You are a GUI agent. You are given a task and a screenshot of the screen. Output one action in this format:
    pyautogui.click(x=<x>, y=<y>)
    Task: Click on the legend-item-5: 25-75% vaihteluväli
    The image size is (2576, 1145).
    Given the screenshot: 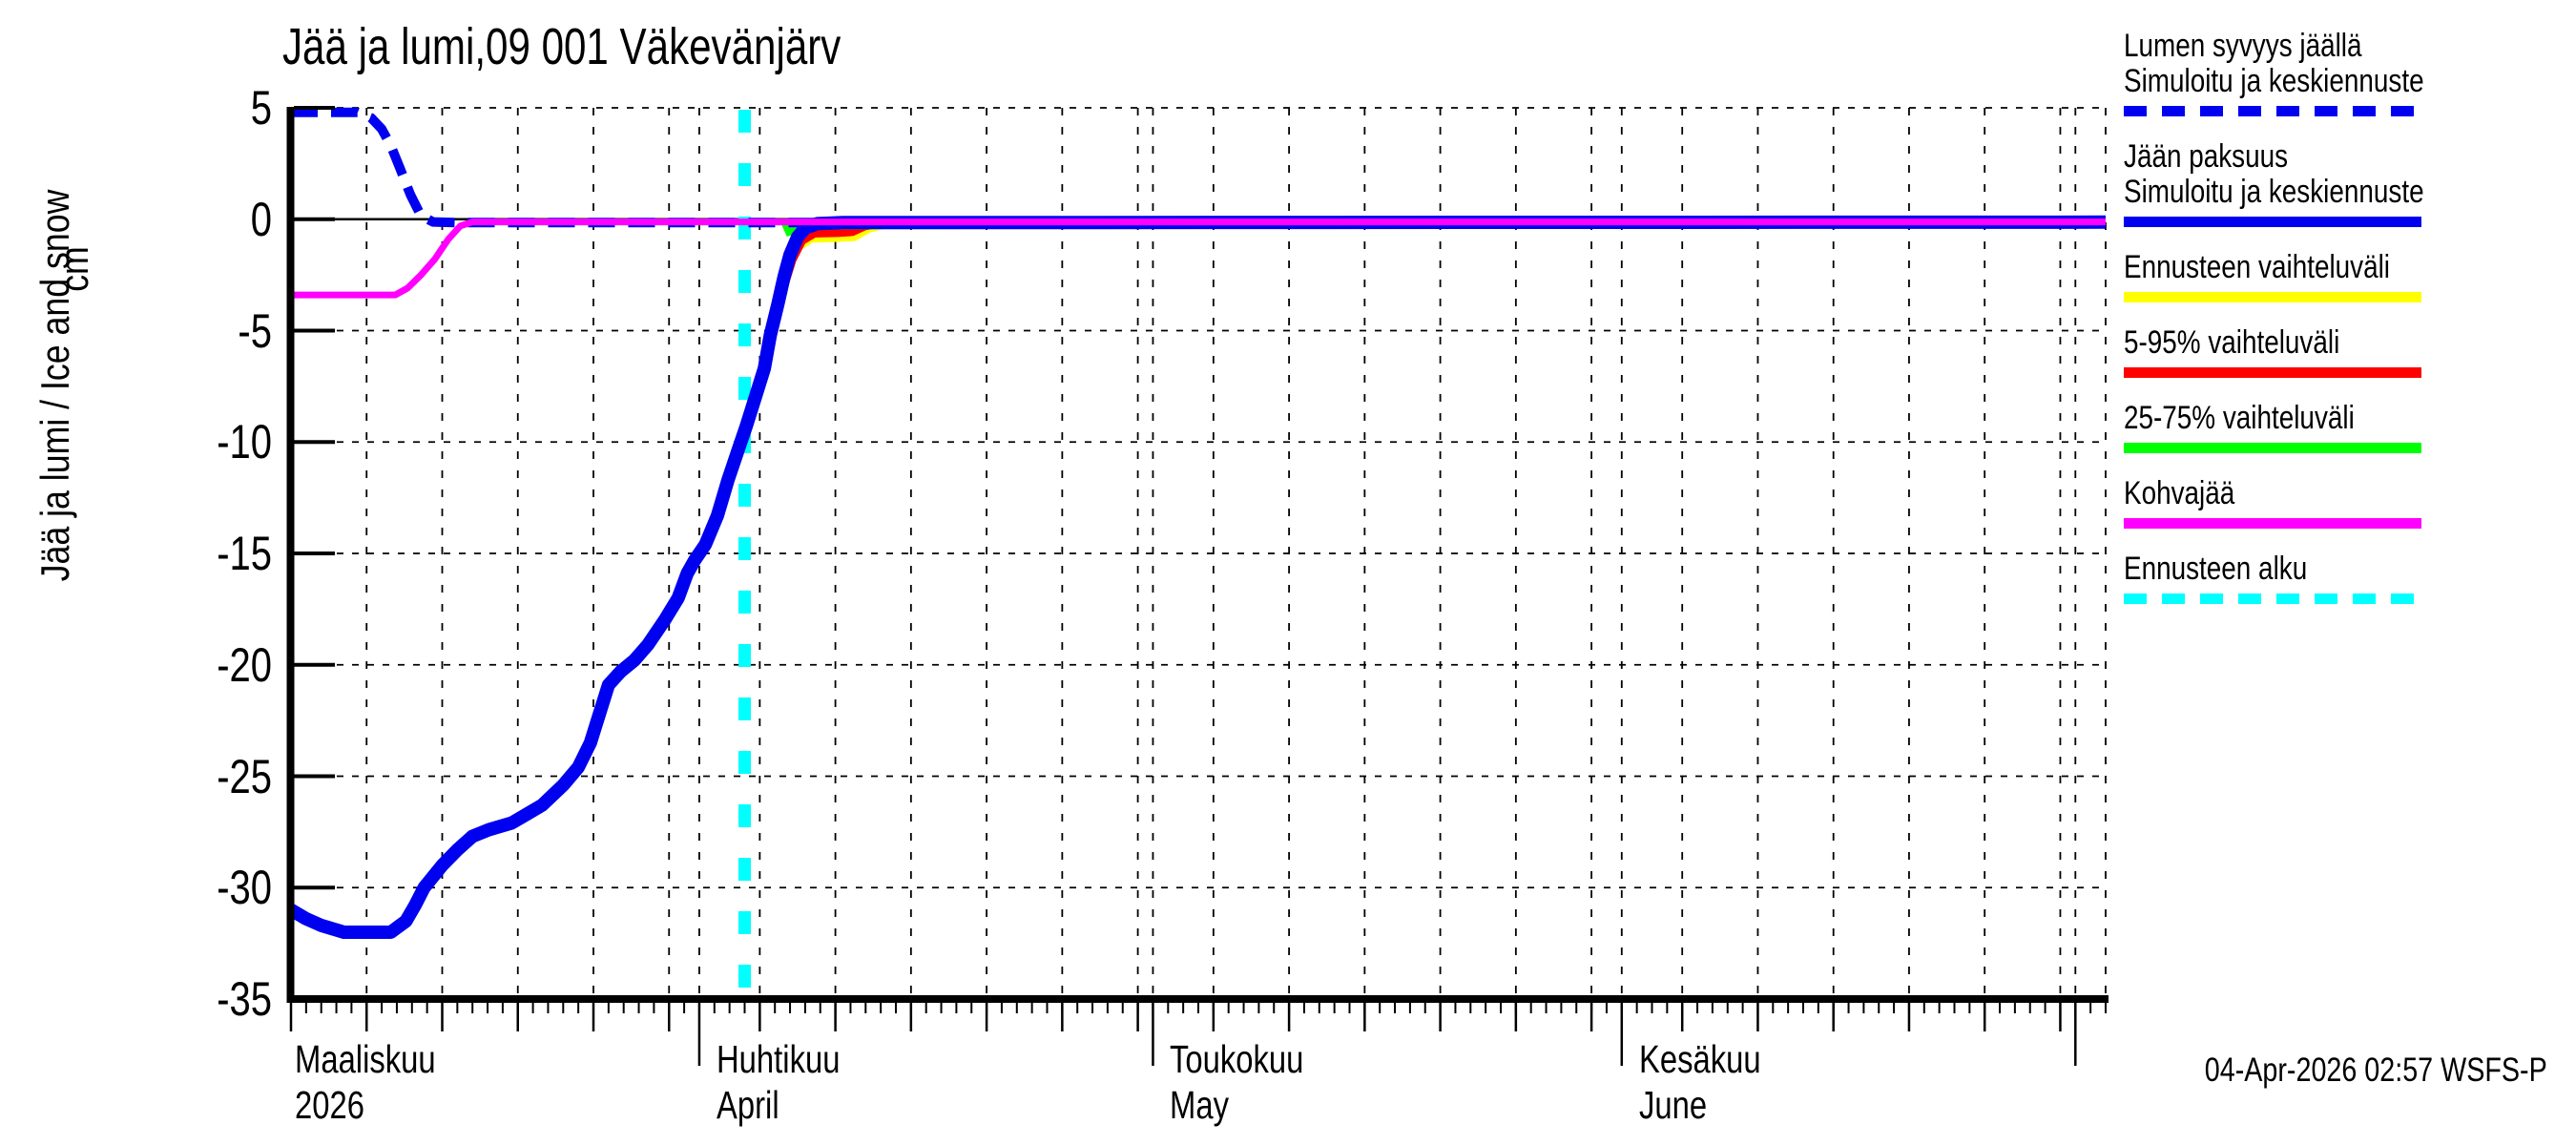 What is the action you would take?
    pyautogui.click(x=2343, y=427)
    